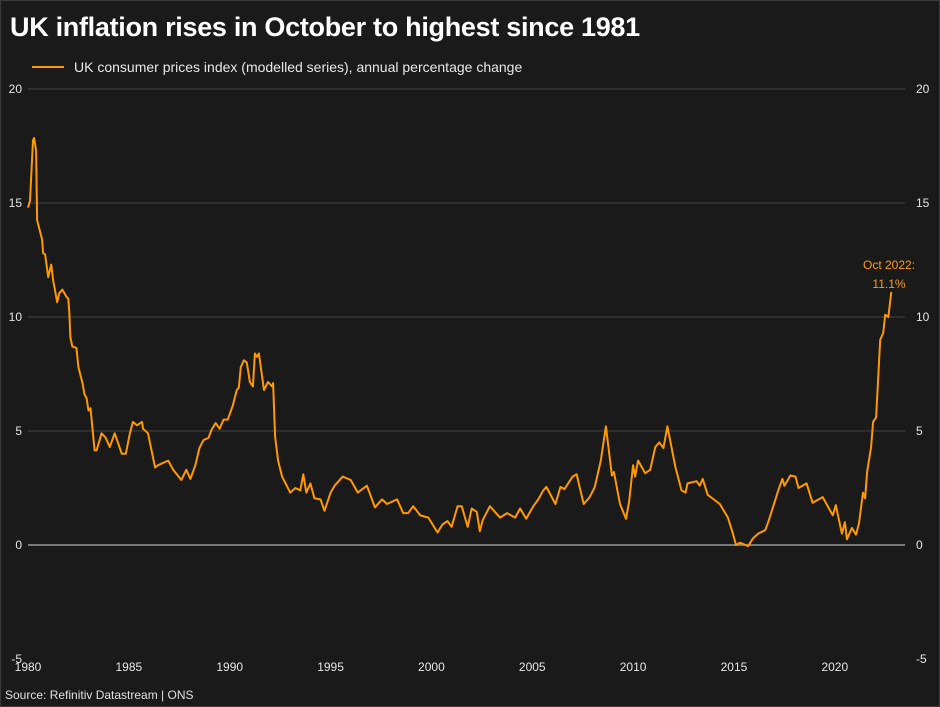 The height and width of the screenshot is (707, 940). Describe the element at coordinates (834, 667) in the screenshot. I see `x-tick-label: 2020` at that location.